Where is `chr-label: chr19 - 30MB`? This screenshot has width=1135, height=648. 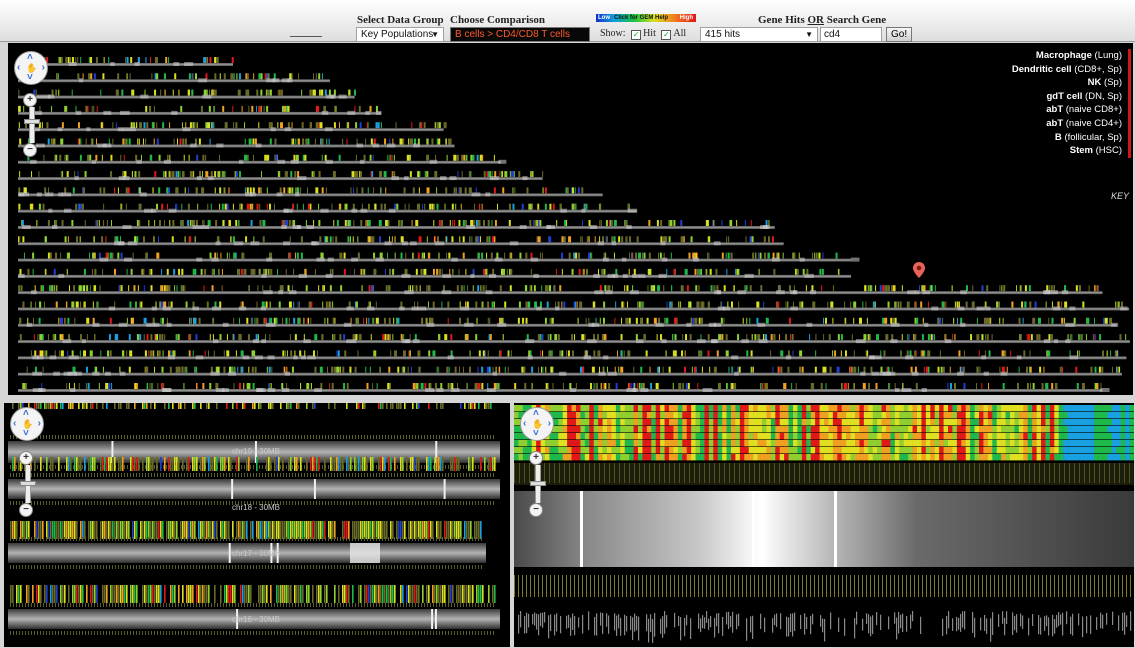
chr-label: chr19 - 30MB is located at coordinates (256, 451).